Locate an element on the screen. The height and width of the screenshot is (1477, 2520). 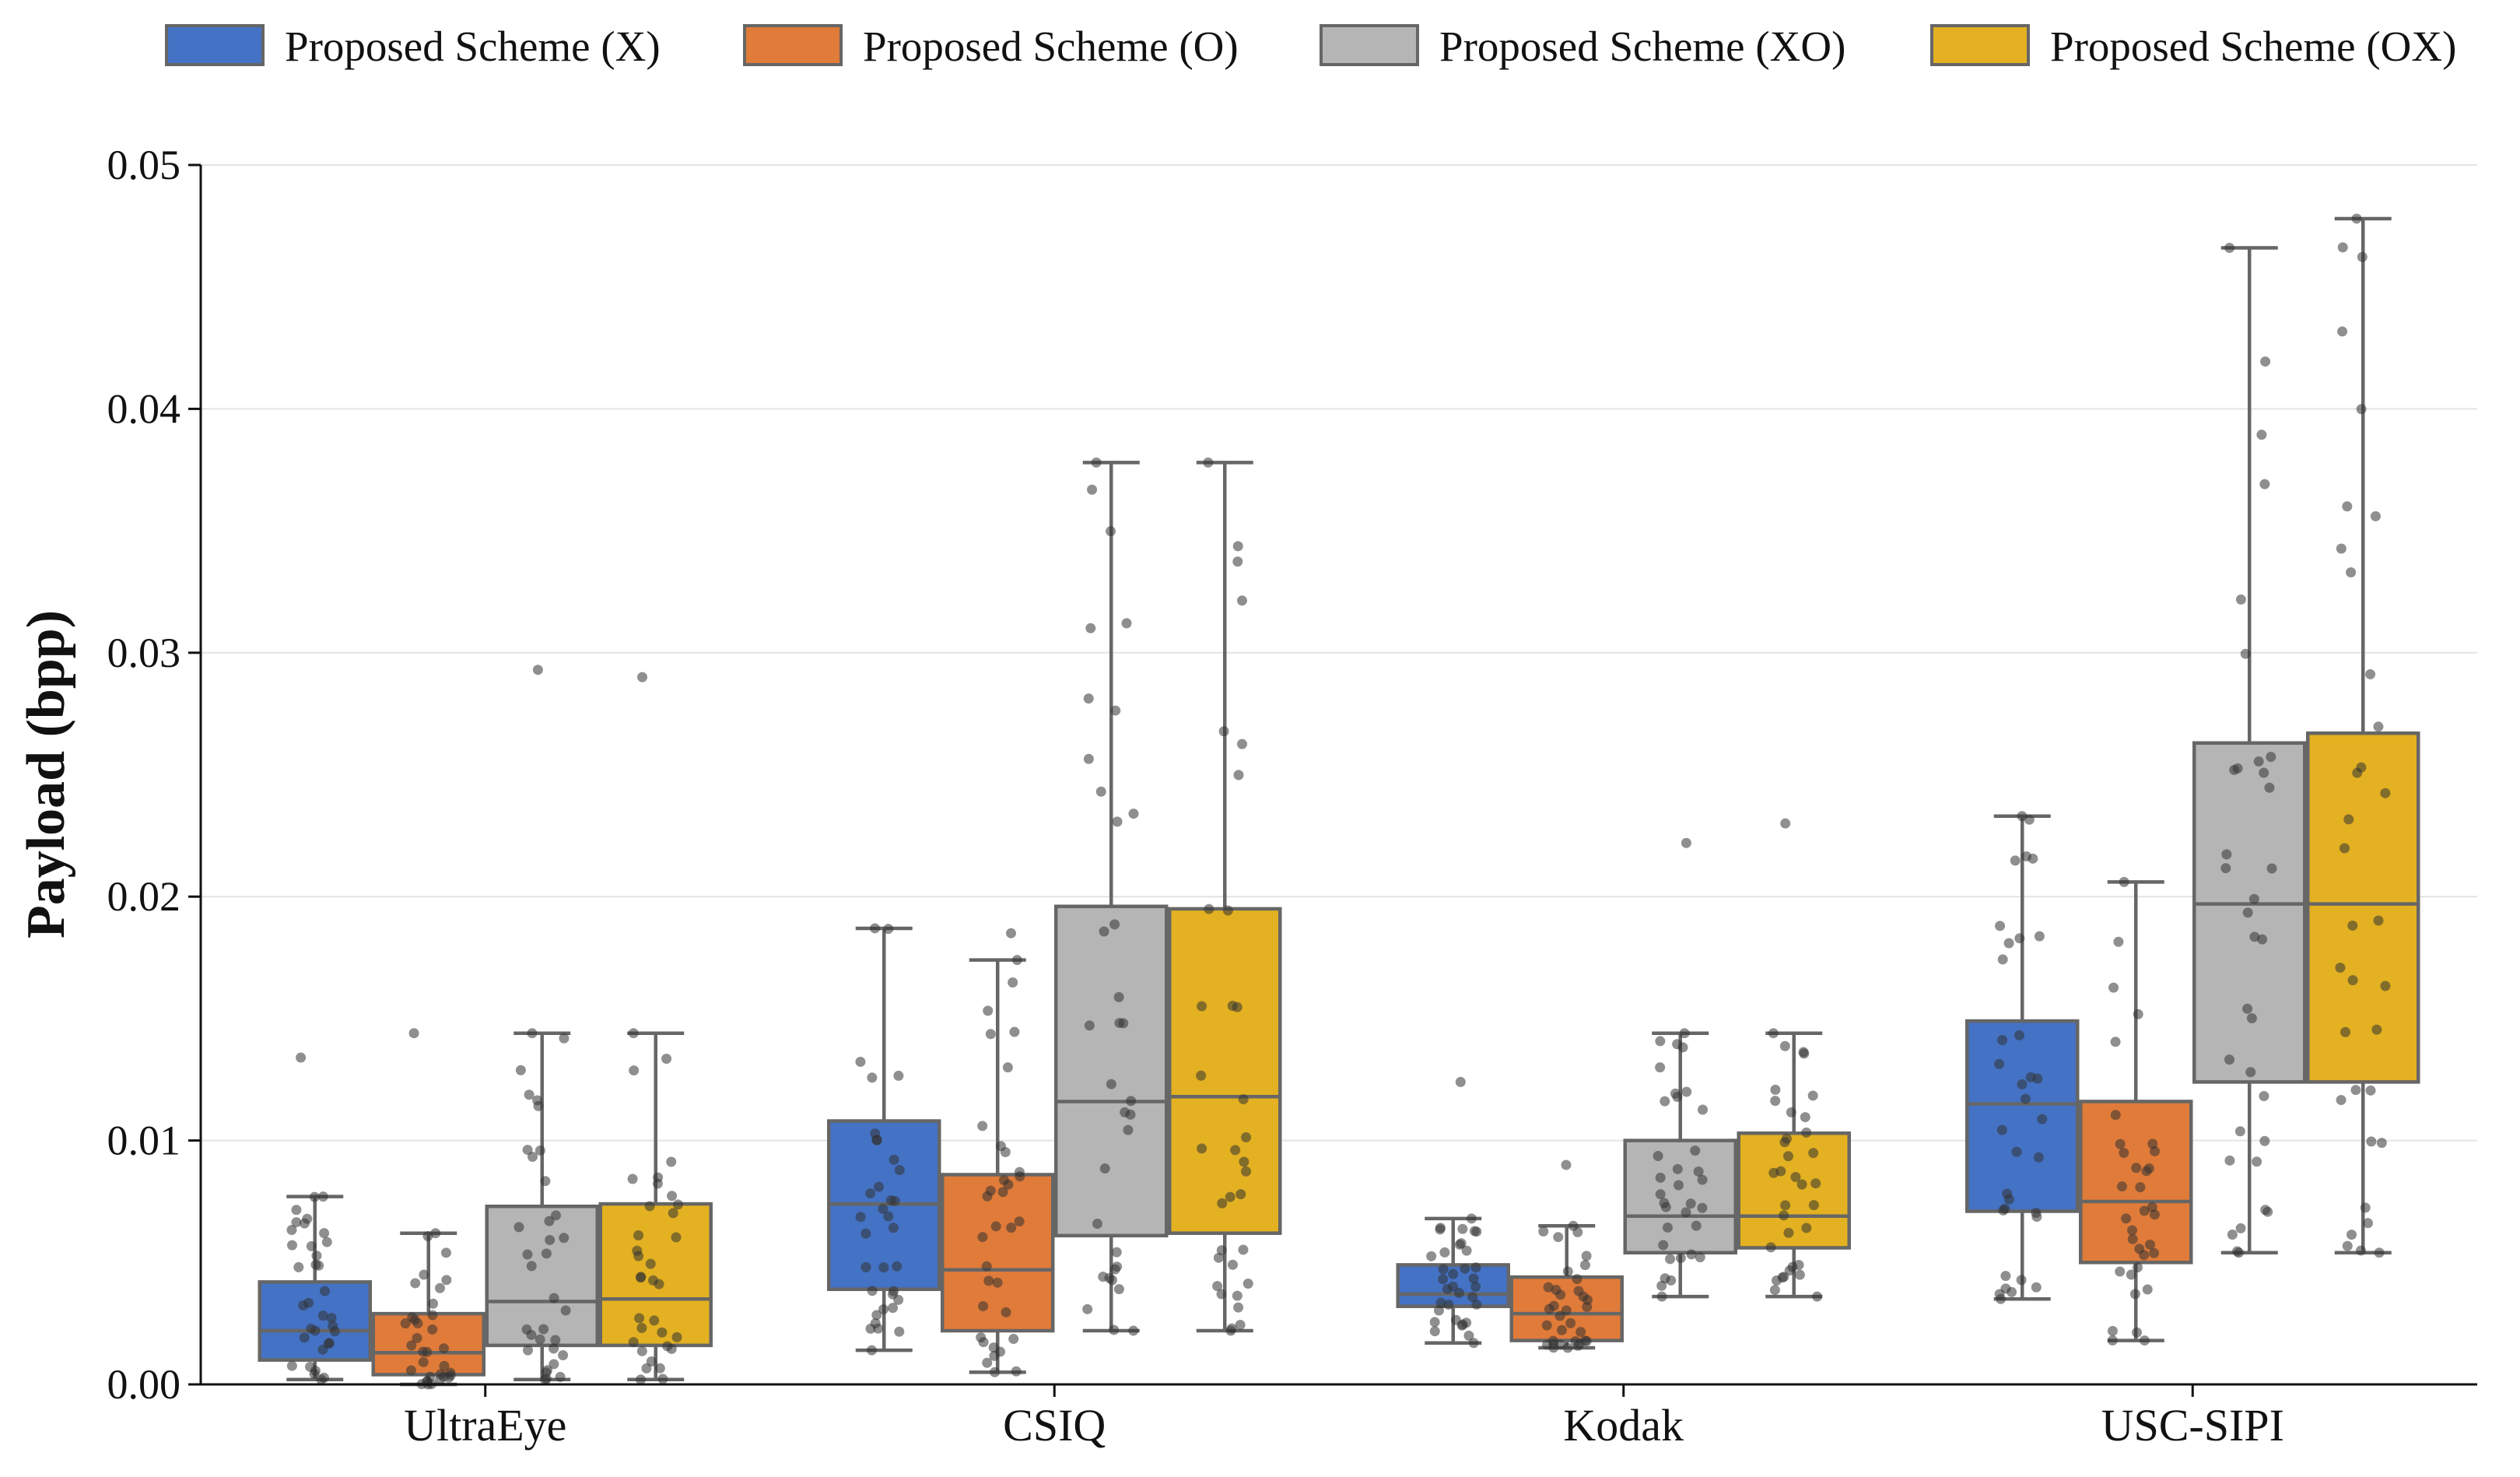
legend-label: Proposed Scheme (X) is located at coordinates (473, 46).